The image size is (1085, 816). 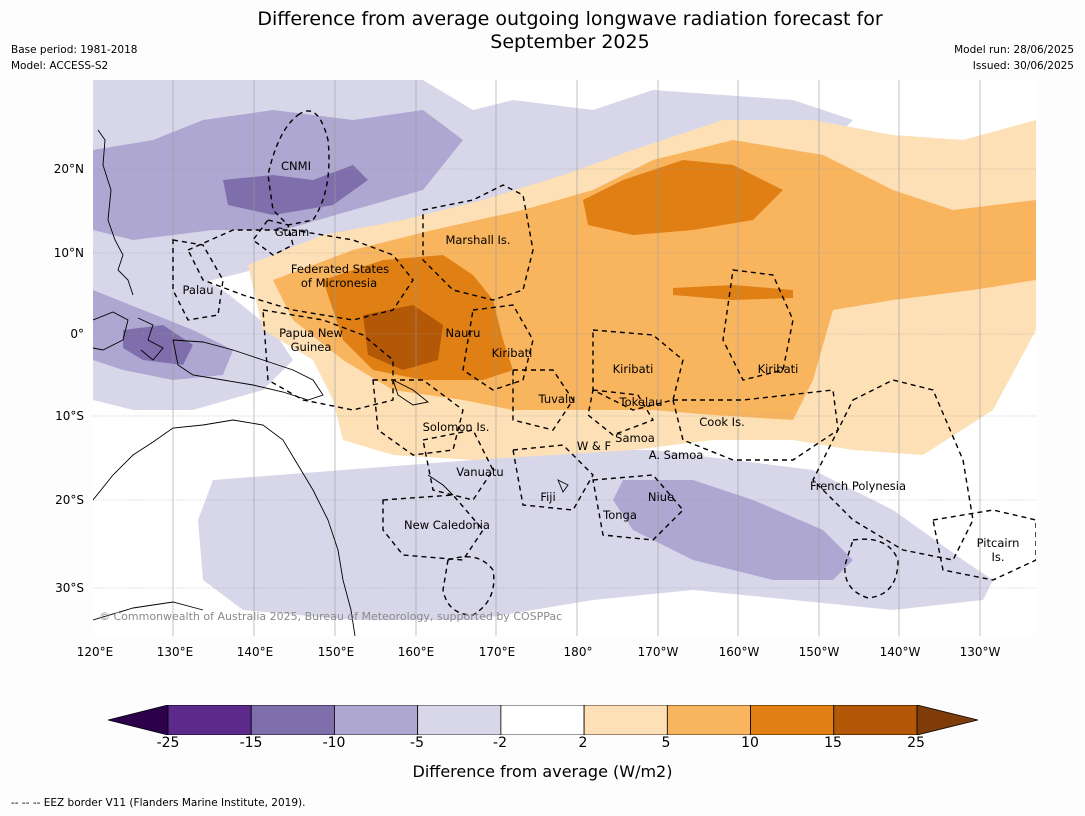 I want to click on colorbar-tick: 15, so click(x=833, y=743).